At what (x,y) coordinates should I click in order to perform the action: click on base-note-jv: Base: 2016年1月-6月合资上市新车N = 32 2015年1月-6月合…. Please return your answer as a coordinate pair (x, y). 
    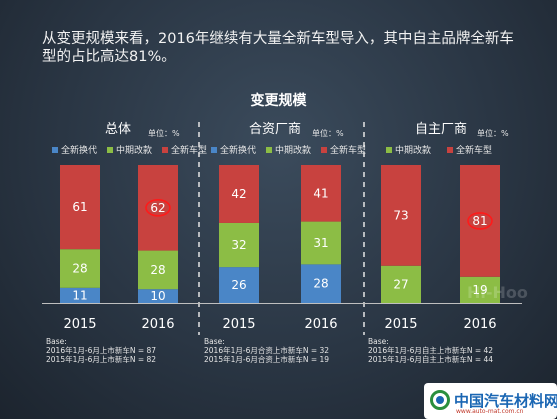
    Looking at the image, I should click on (266, 350).